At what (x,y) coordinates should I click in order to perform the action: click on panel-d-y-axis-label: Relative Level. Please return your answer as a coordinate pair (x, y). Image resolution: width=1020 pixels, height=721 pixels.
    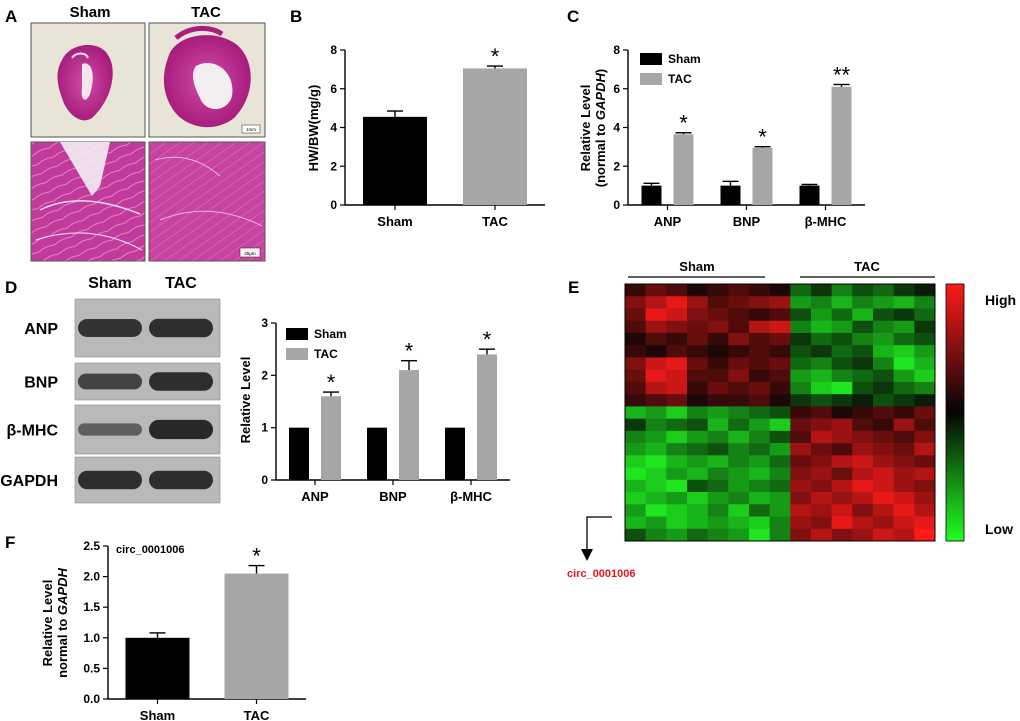
    Looking at the image, I should click on (245, 400).